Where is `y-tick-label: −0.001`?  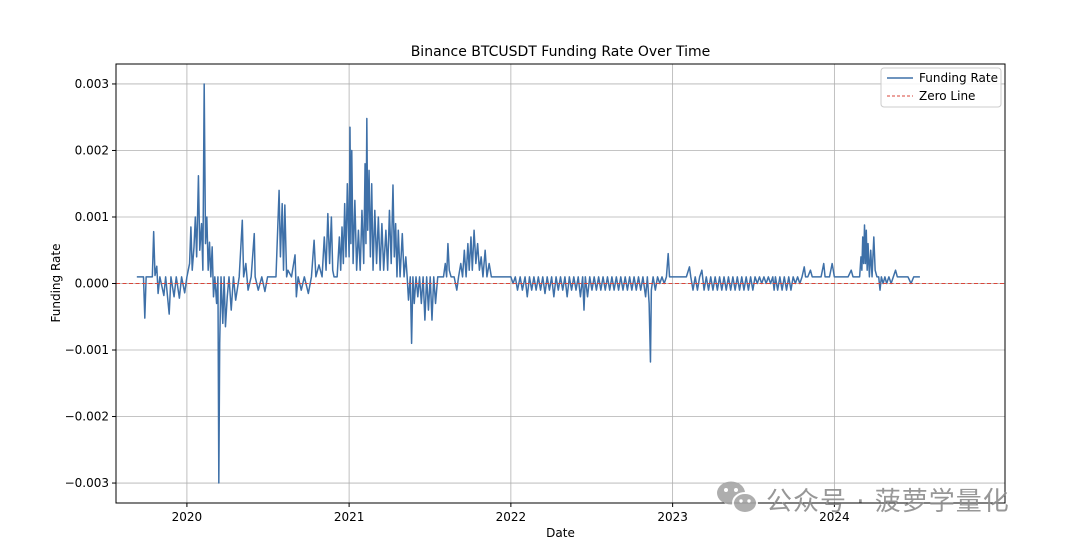
y-tick-label: −0.001 is located at coordinates (87, 350).